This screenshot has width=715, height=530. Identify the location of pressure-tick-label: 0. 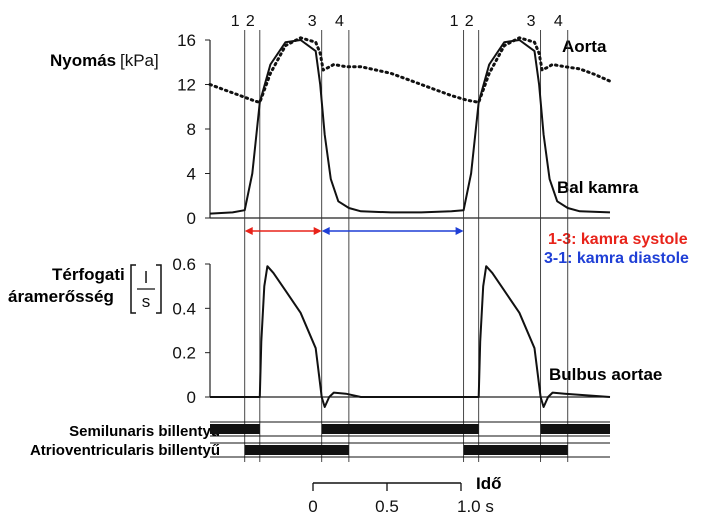
(191, 218).